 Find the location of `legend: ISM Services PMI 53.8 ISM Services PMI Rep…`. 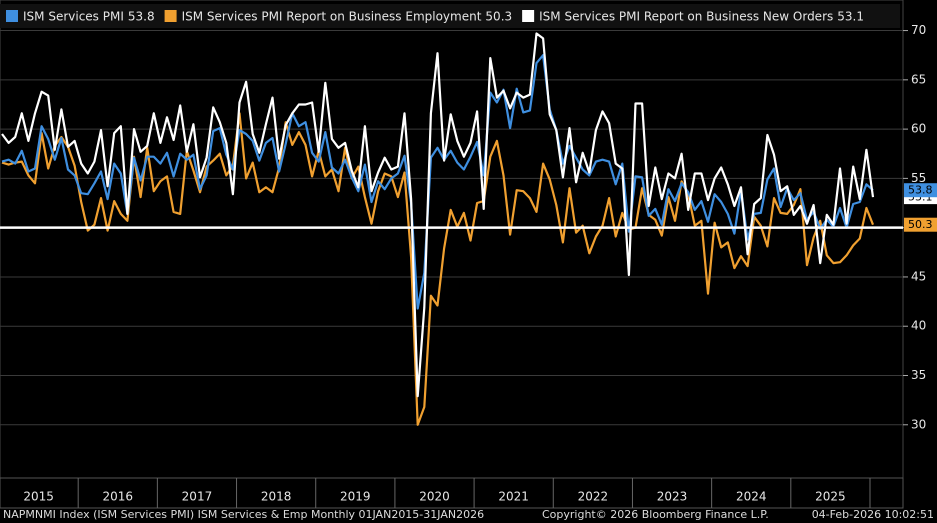

legend: ISM Services PMI 53.8 ISM Services PMI Rep… is located at coordinates (450, 16).